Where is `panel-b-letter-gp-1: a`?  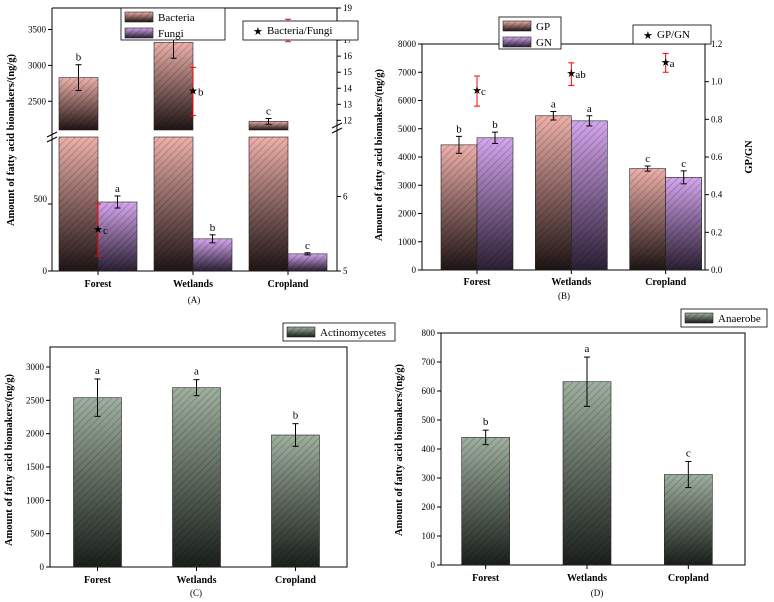
panel-b-letter-gp-1: a is located at coordinates (553, 105).